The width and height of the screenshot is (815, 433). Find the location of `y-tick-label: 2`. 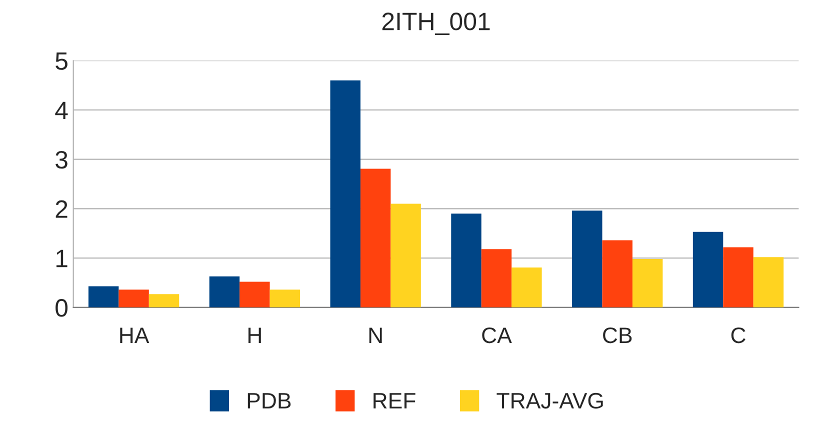

y-tick-label: 2 is located at coordinates (62, 209).